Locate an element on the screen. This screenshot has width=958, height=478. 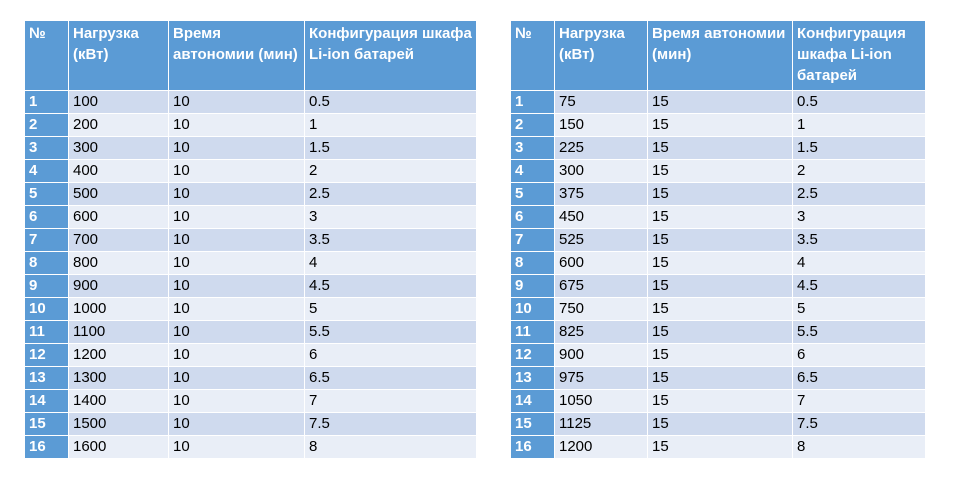
configuration-cell: 3.5 is located at coordinates (390, 240).